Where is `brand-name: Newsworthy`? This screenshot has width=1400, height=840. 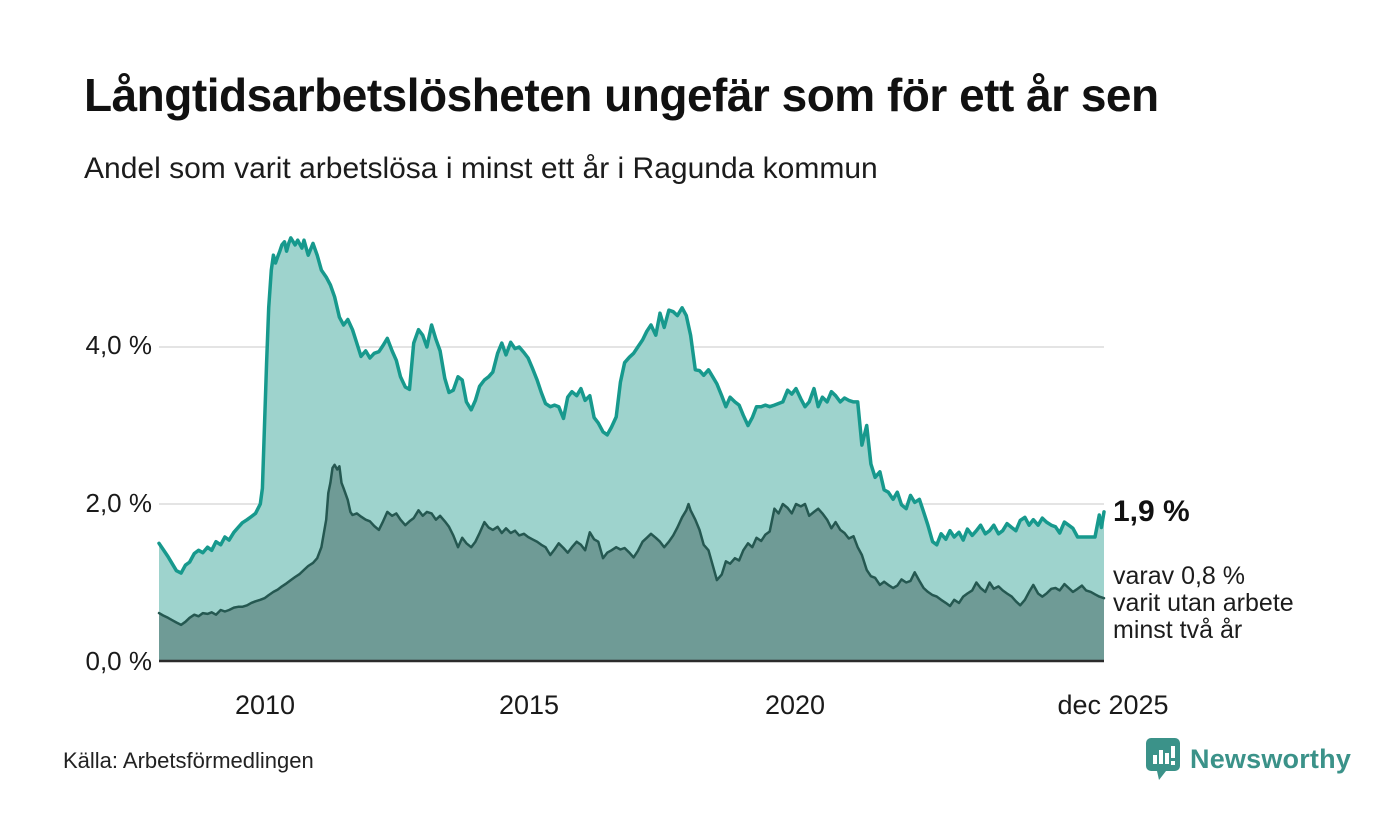
brand-name: Newsworthy is located at coordinates (1271, 758).